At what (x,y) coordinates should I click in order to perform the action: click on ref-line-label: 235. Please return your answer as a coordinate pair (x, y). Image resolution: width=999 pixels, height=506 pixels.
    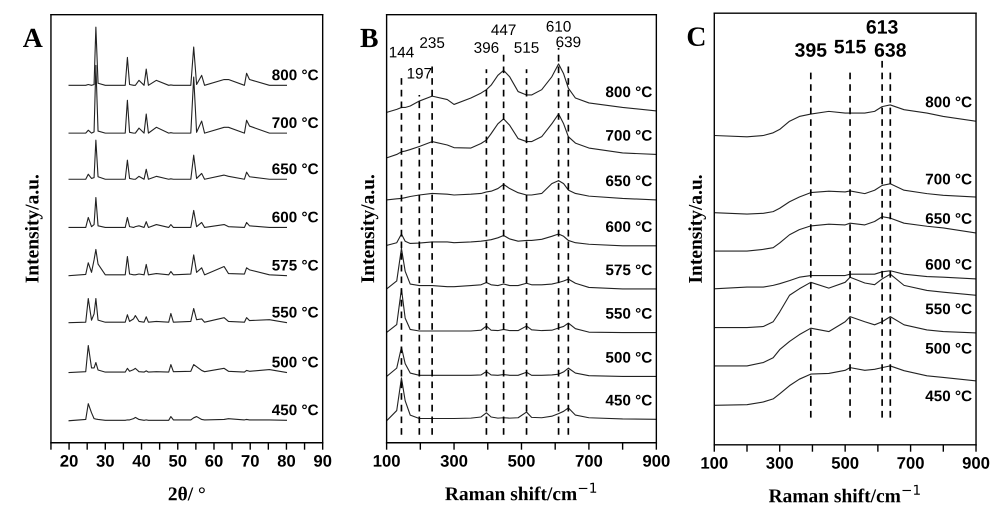
    Looking at the image, I should click on (432, 42).